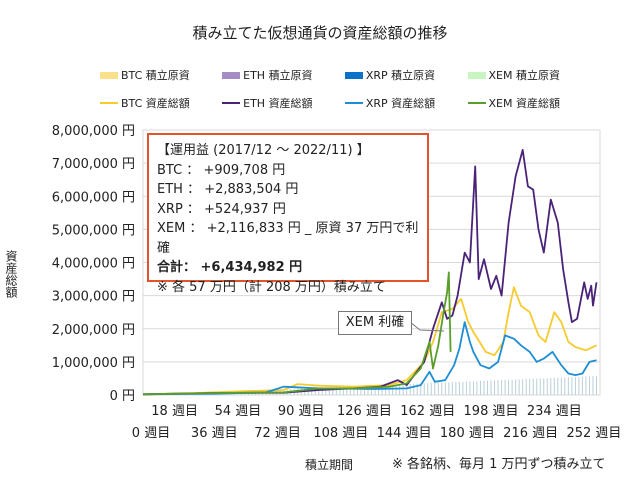  Describe the element at coordinates (174, 411) in the screenshot. I see `x-tick-label: 18 週目` at that location.